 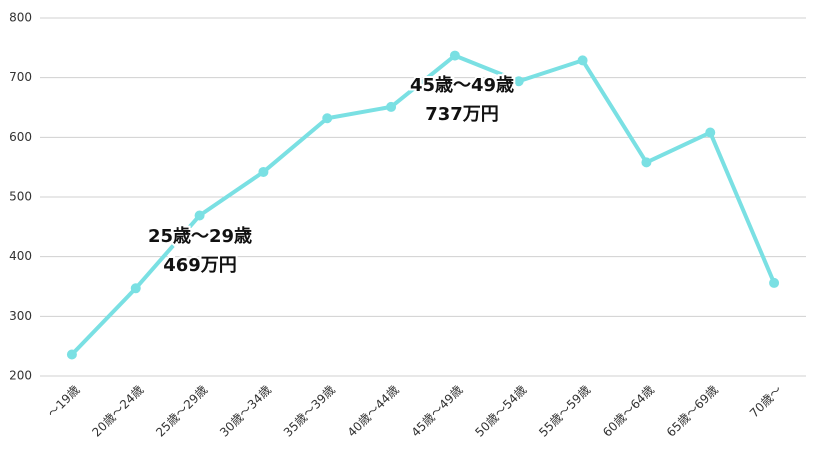 What do you see at coordinates (200, 265) in the screenshot?
I see `annotation: 469万円` at bounding box center [200, 265].